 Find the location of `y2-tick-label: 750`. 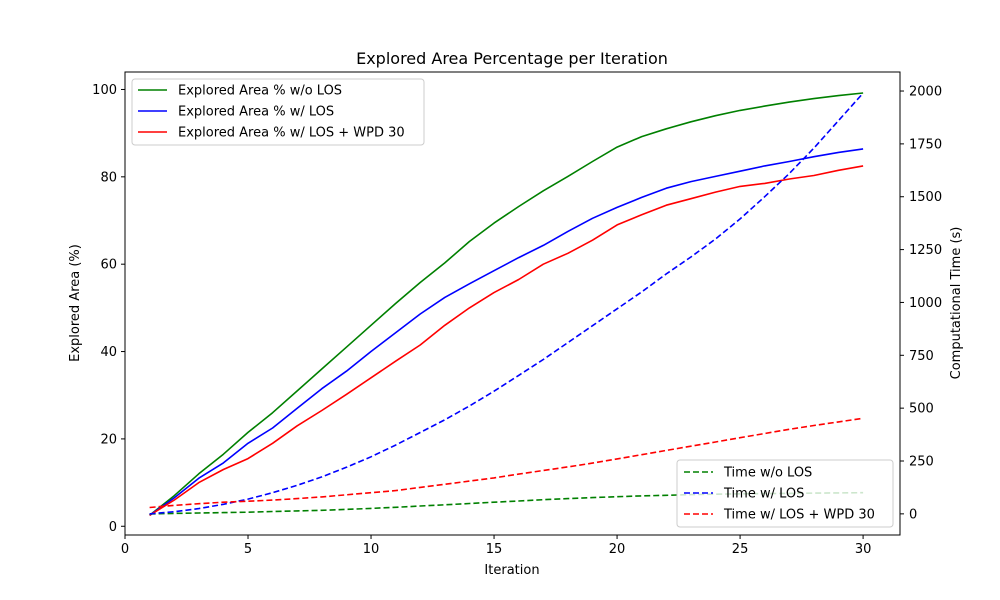

y2-tick-label: 750 is located at coordinates (921, 356).